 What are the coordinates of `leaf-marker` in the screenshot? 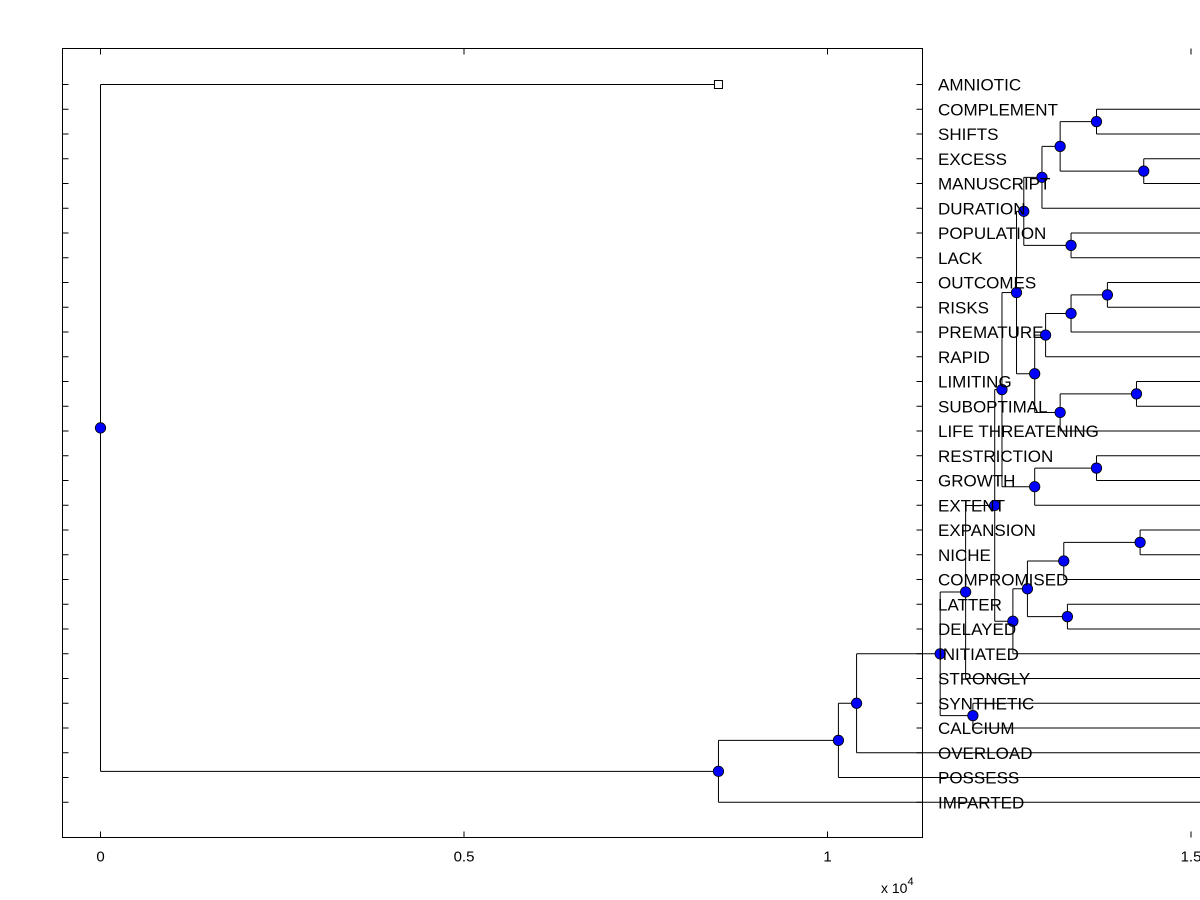 It's located at (718, 84).